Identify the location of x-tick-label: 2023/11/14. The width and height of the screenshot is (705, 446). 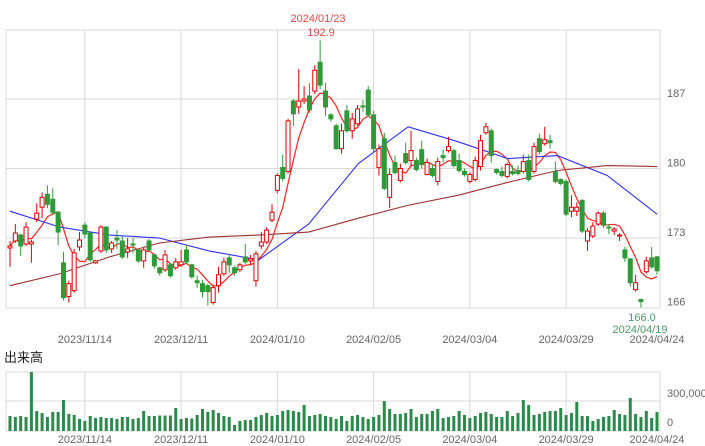
(85, 340).